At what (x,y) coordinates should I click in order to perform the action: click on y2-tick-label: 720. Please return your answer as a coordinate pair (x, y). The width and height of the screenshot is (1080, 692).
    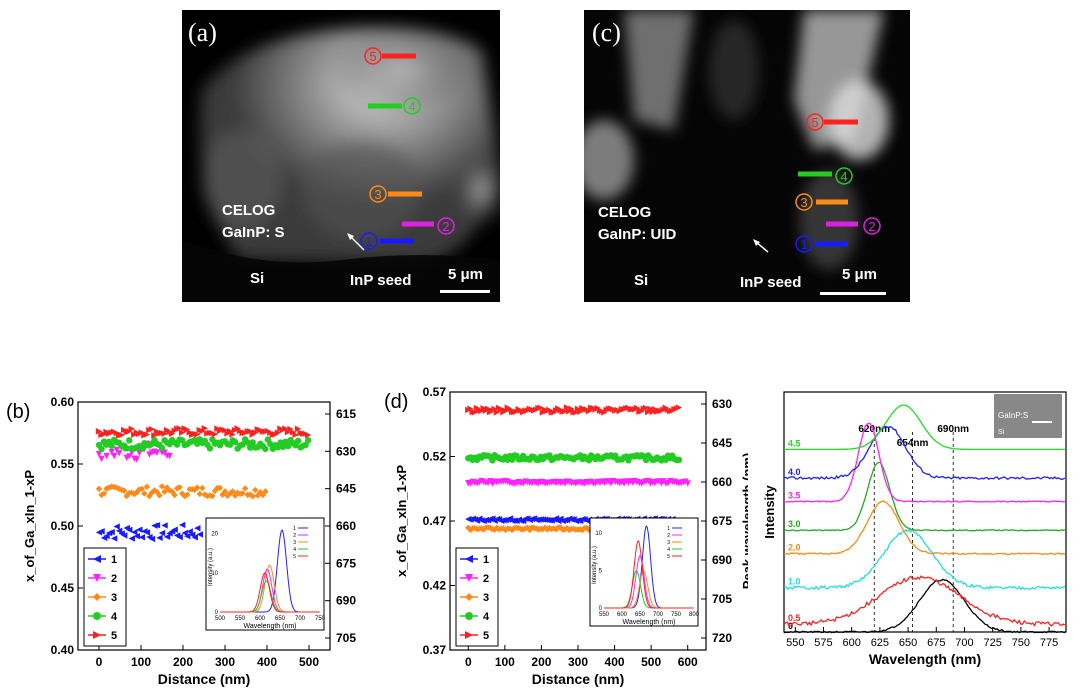
    Looking at the image, I should click on (722, 638).